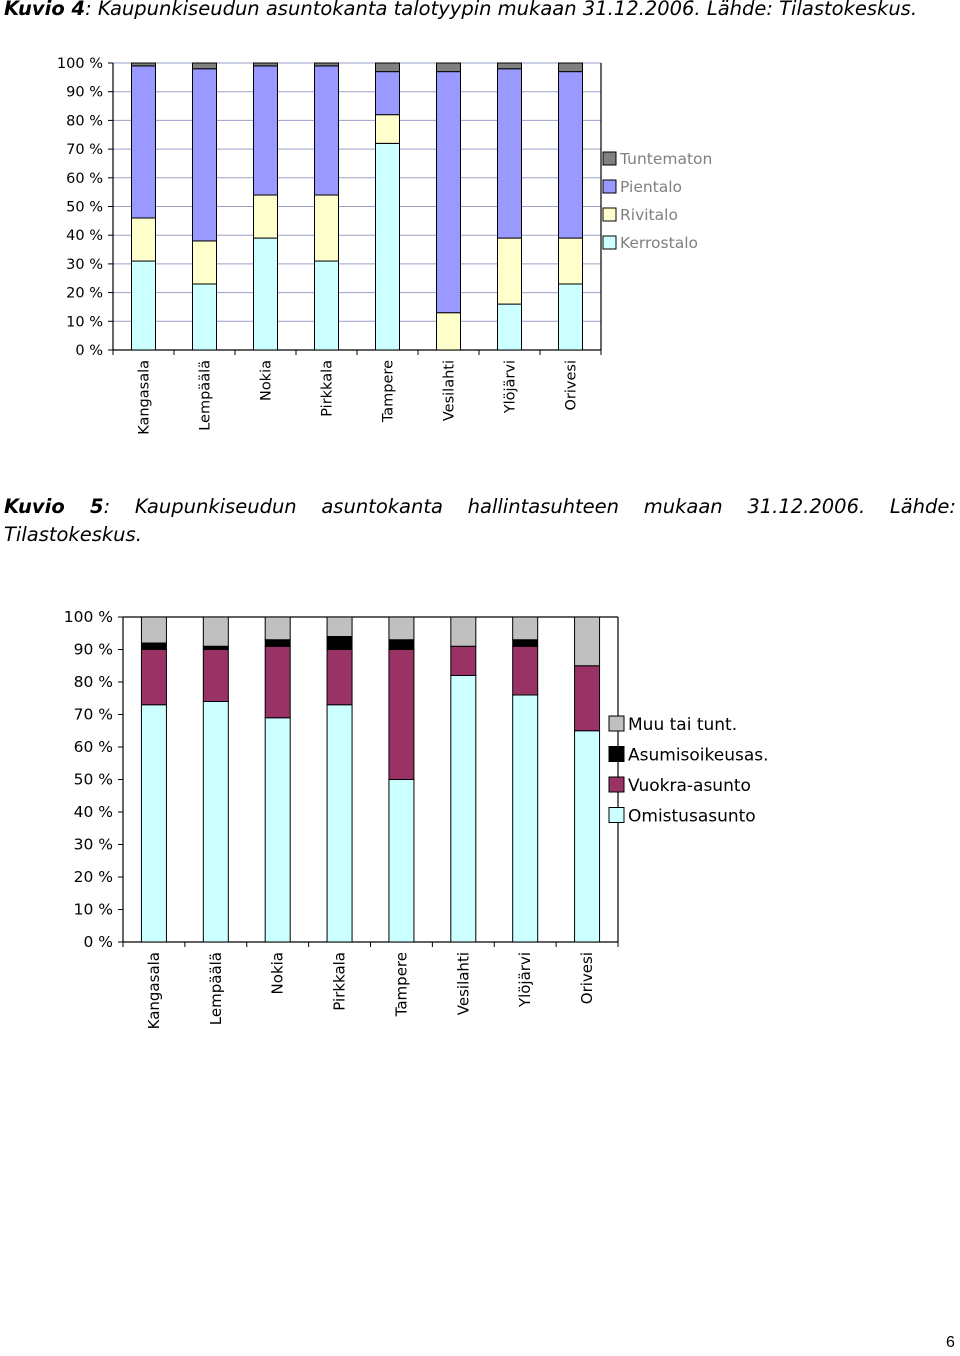 This screenshot has width=960, height=1356. Describe the element at coordinates (511, 387) in the screenshot. I see `c1-category-label-ylojarvi: Ylöjärvi` at that location.